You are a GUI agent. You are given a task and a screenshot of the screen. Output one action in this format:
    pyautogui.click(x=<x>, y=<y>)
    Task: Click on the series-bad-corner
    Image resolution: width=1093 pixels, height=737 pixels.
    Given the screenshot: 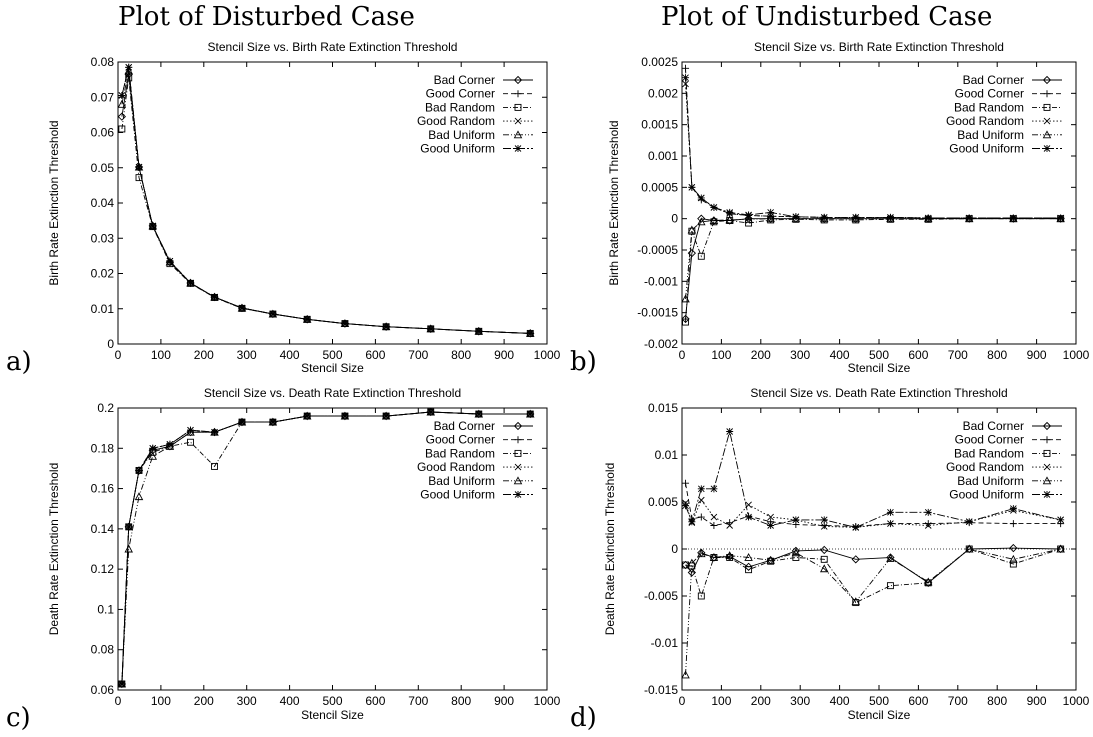 What is the action you would take?
    pyautogui.click(x=873, y=269)
    